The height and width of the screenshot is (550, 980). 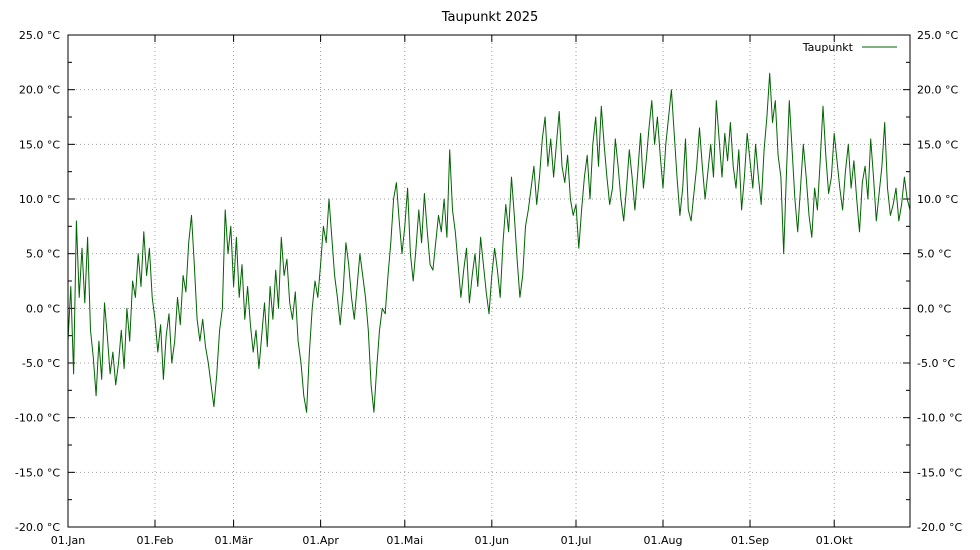 I want to click on x-tick-label: 01.Jan, so click(x=68, y=540).